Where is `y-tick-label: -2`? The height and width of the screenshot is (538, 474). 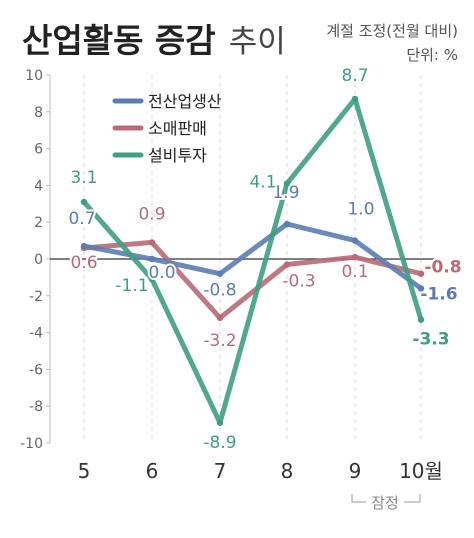 y-tick-label: -2 is located at coordinates (36, 297).